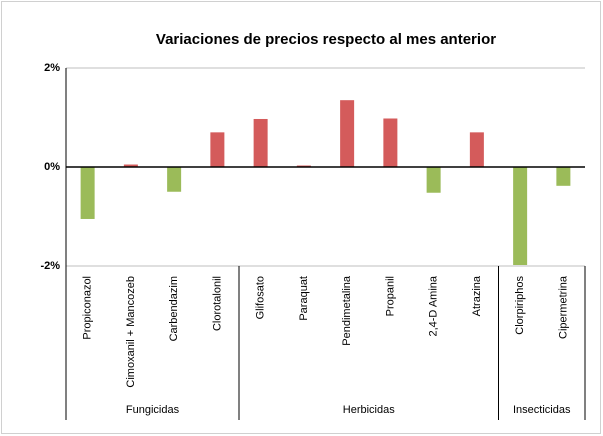  What do you see at coordinates (217, 303) in the screenshot?
I see `x-tick-label: Clorotalonil` at bounding box center [217, 303].